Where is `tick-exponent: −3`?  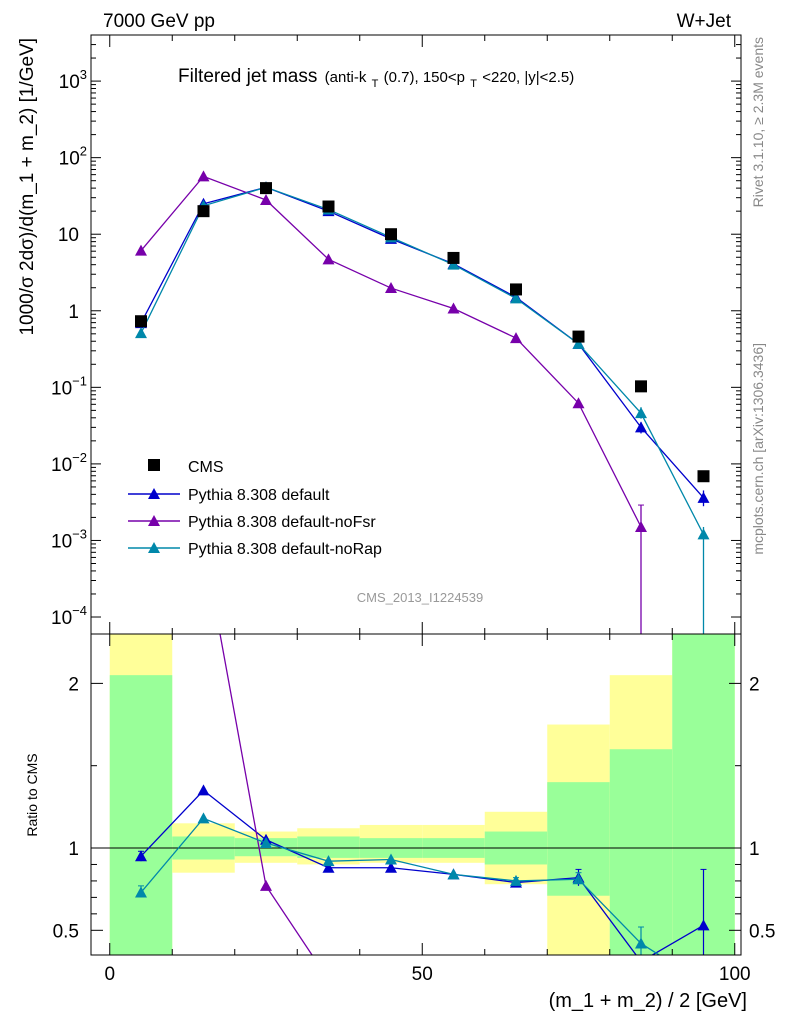 tick-exponent: −3 is located at coordinates (79, 533).